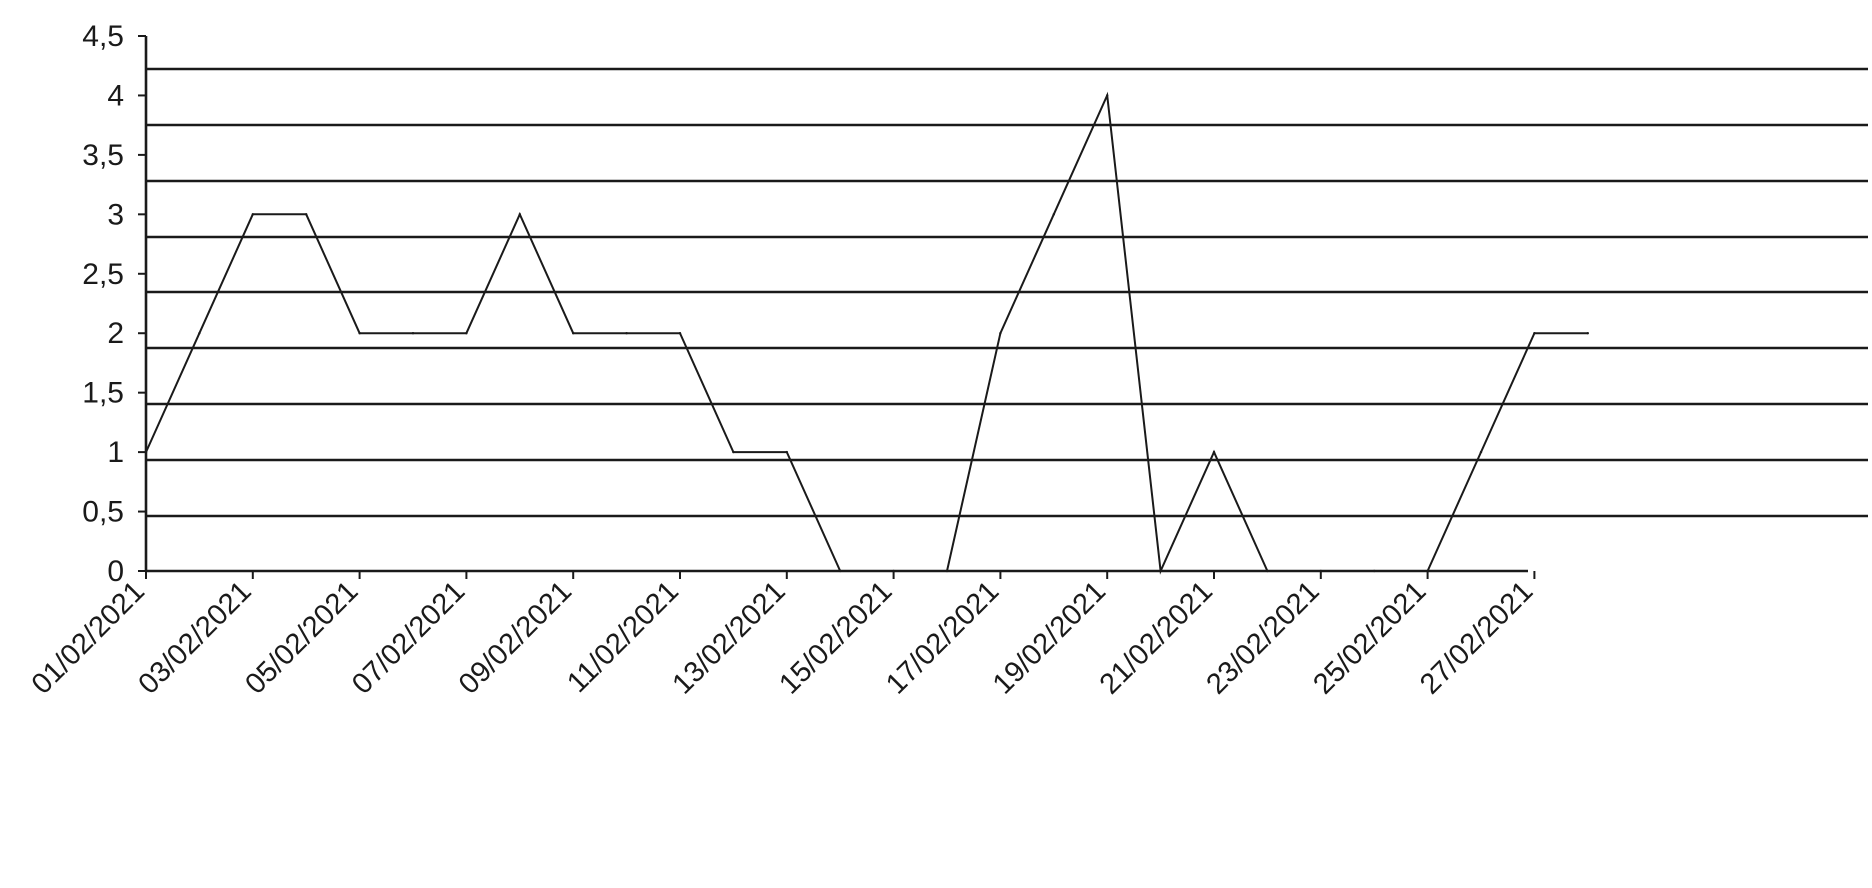  Describe the element at coordinates (103, 155) in the screenshot. I see `y-tick-label: 3,5` at that location.